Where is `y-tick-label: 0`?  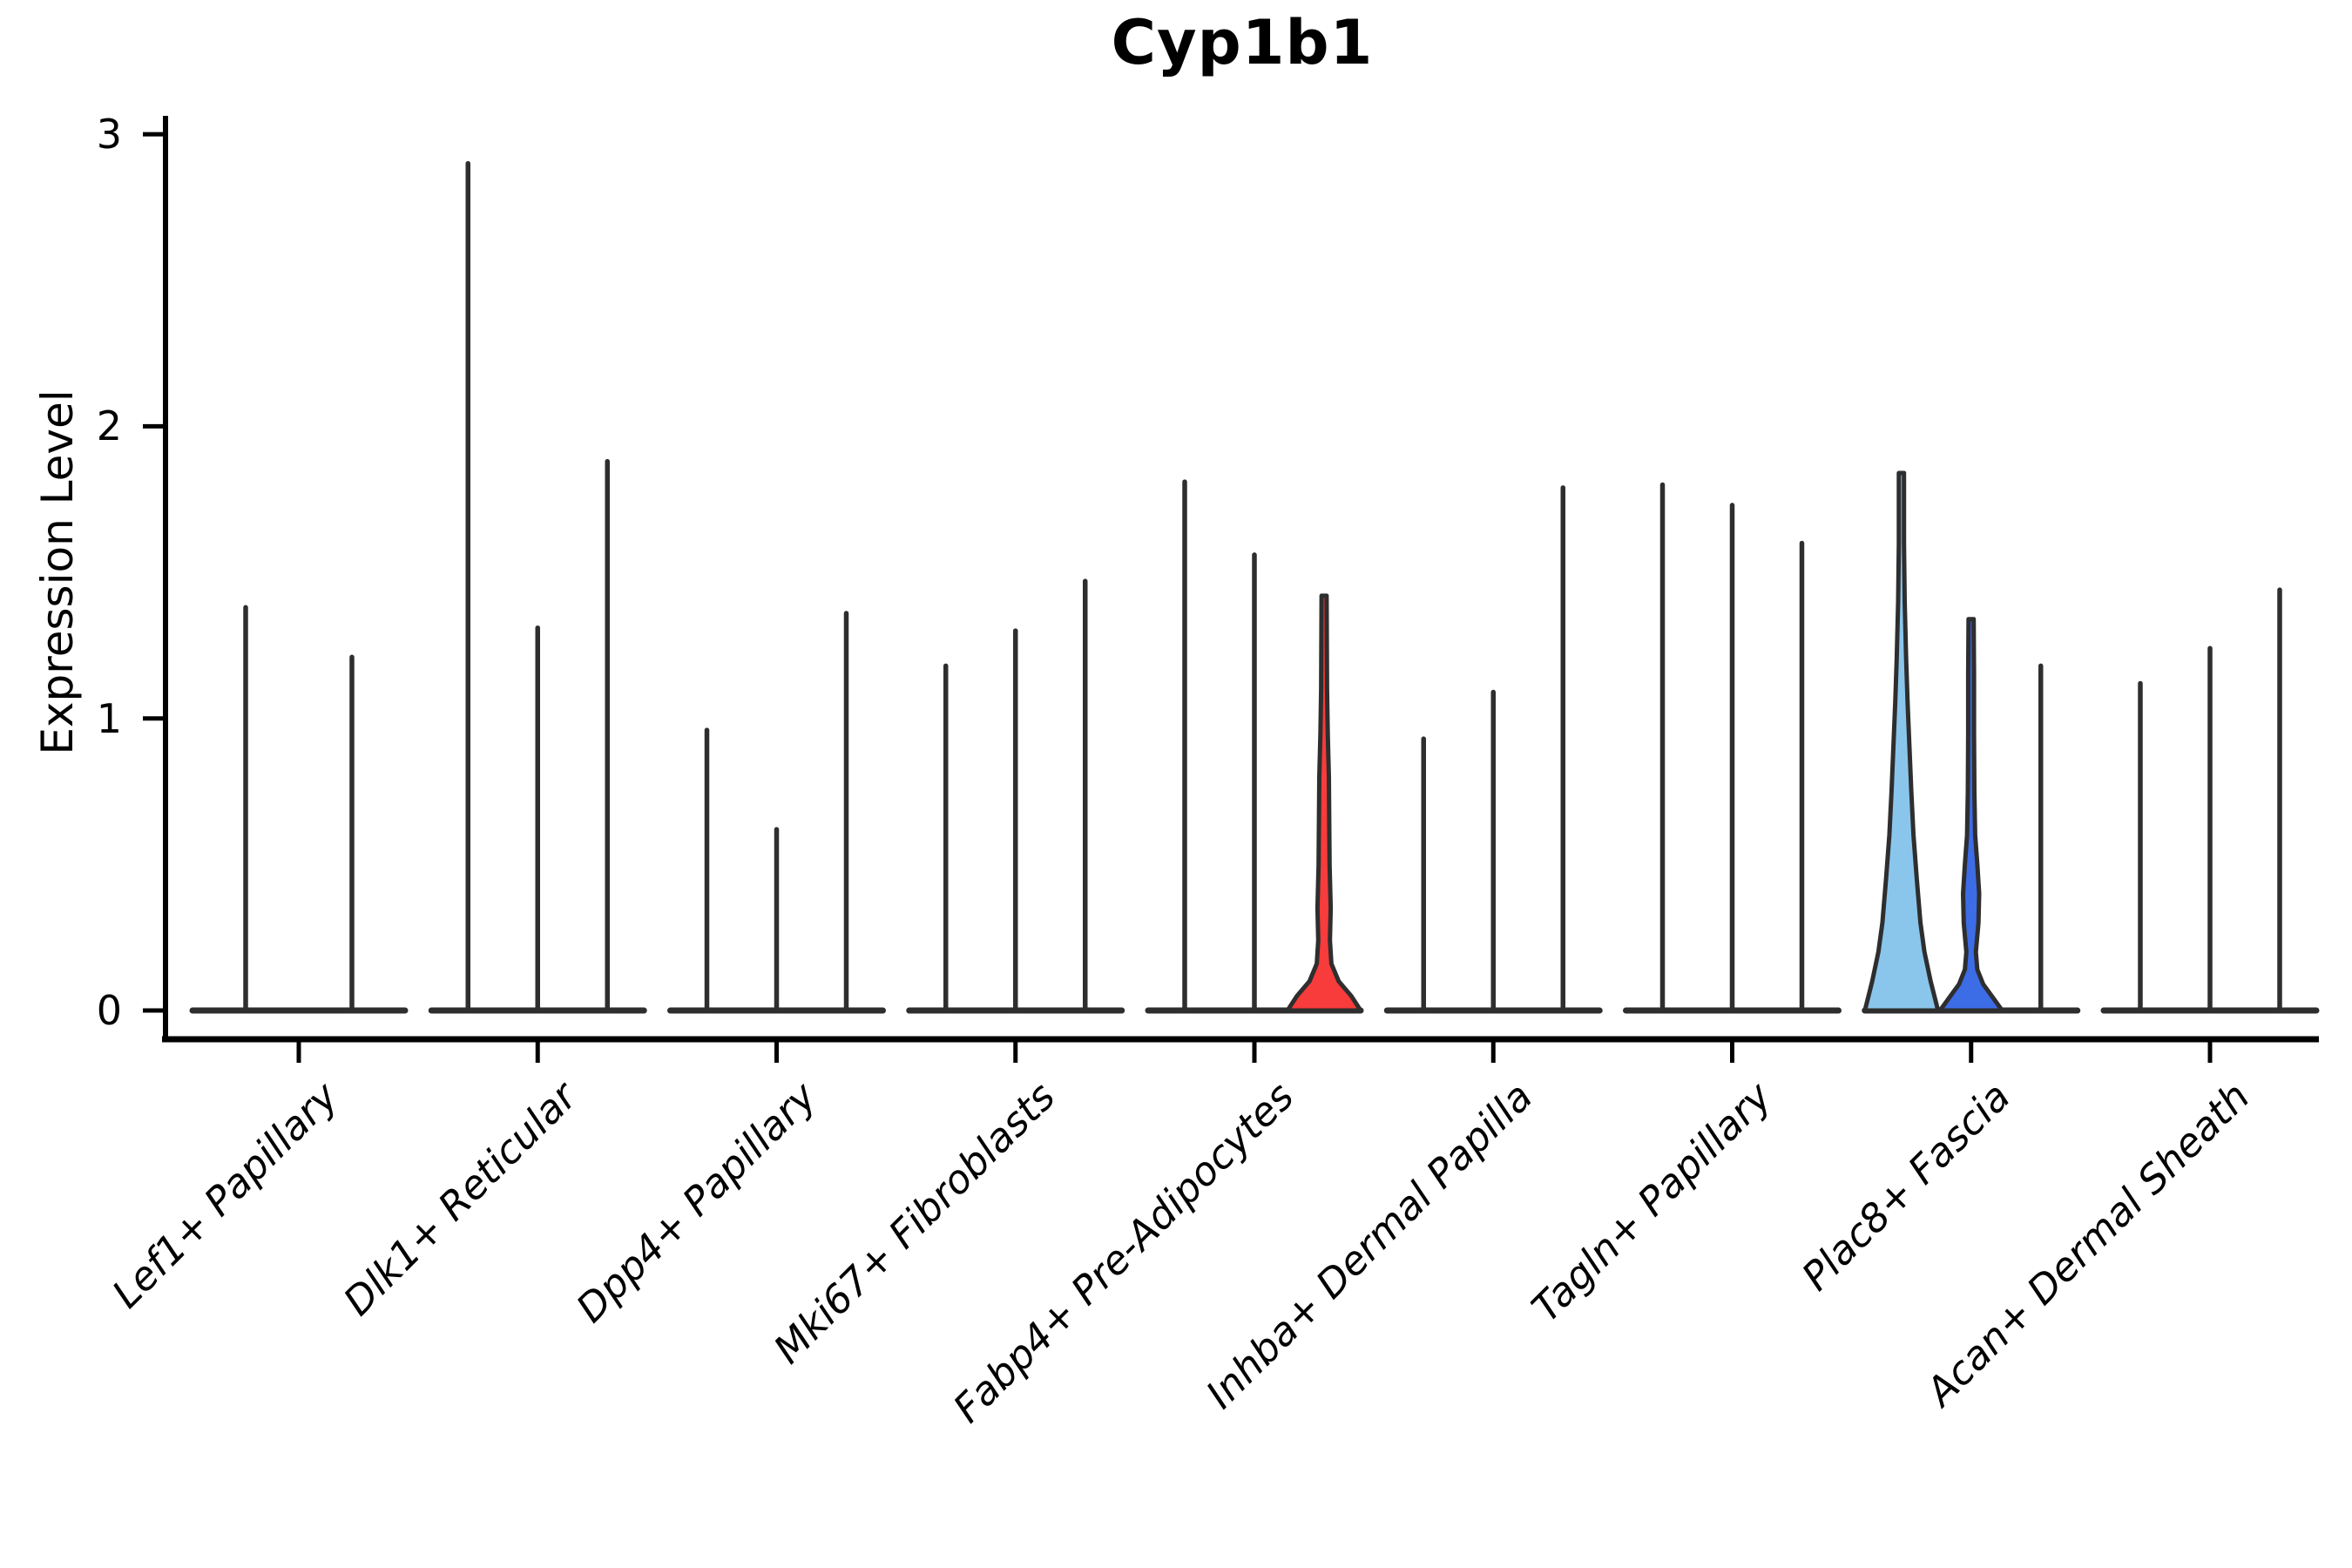 y-tick-label: 0 is located at coordinates (109, 1011).